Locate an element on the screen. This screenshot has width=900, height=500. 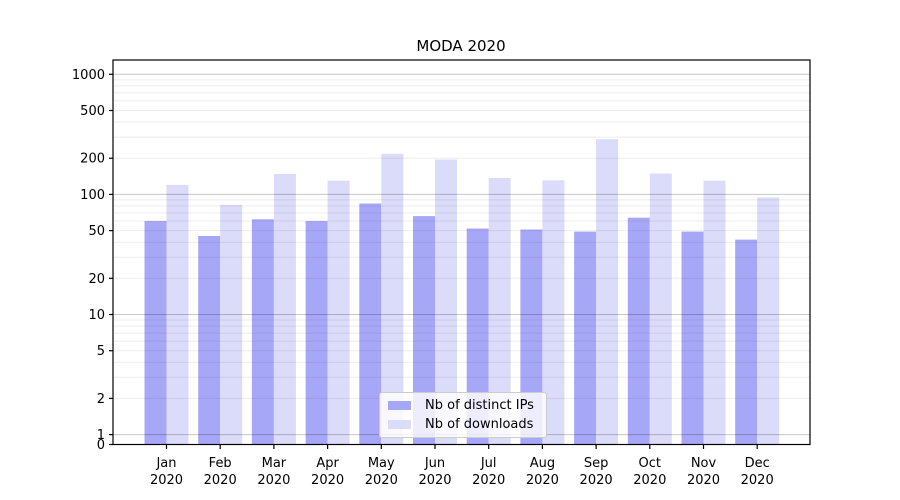
bar-ips-nov is located at coordinates (692, 338).